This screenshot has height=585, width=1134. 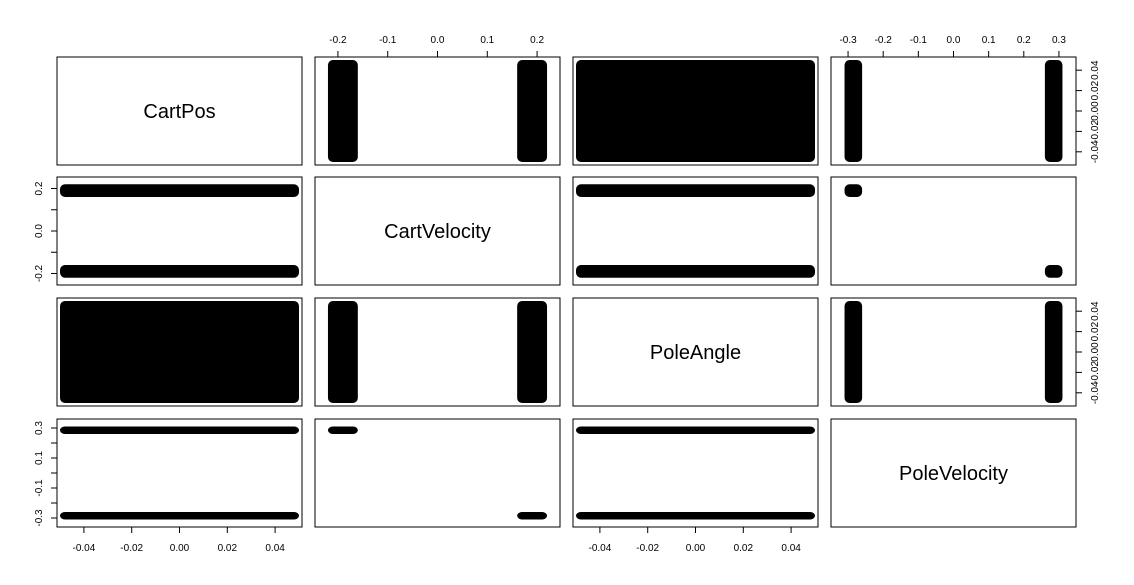 I want to click on variable-label: CartPos, so click(x=179, y=112).